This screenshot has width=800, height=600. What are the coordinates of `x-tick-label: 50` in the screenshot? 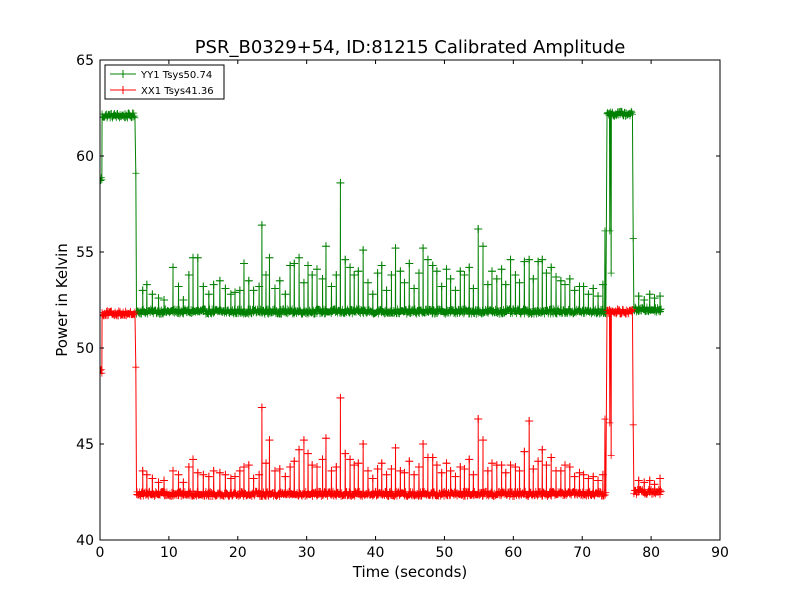 It's located at (445, 553).